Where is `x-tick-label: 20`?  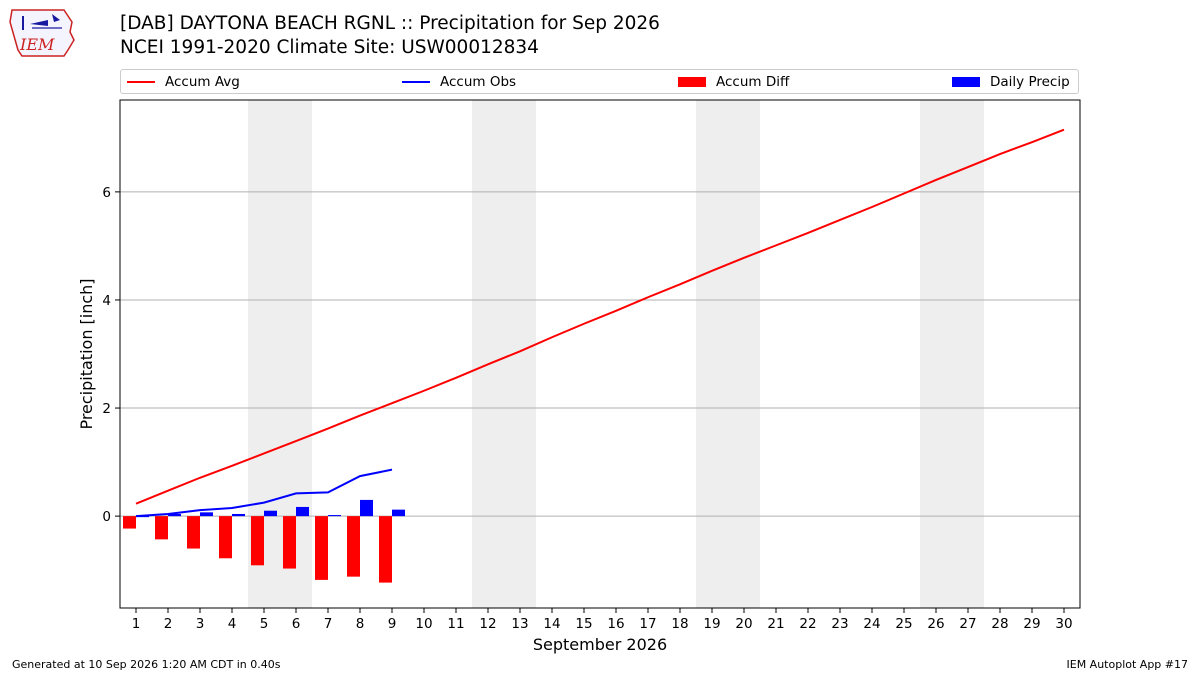
x-tick-label: 20 is located at coordinates (743, 624).